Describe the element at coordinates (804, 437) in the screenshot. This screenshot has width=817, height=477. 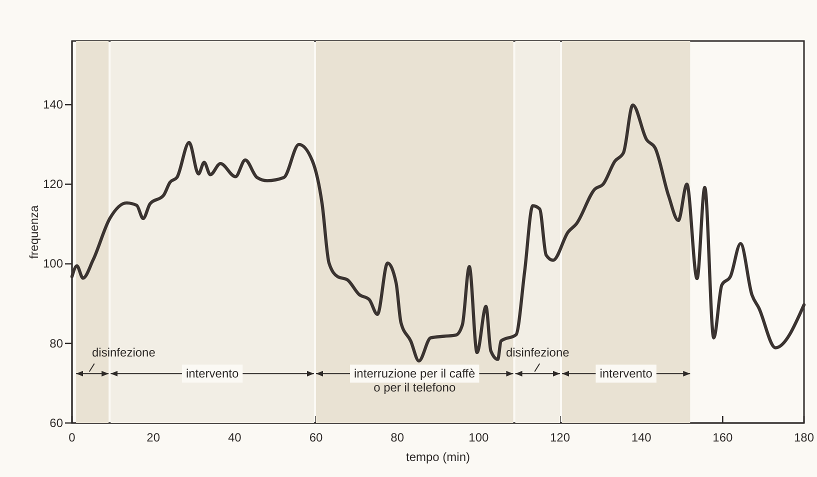
I see `x-tick-label: 180` at that location.